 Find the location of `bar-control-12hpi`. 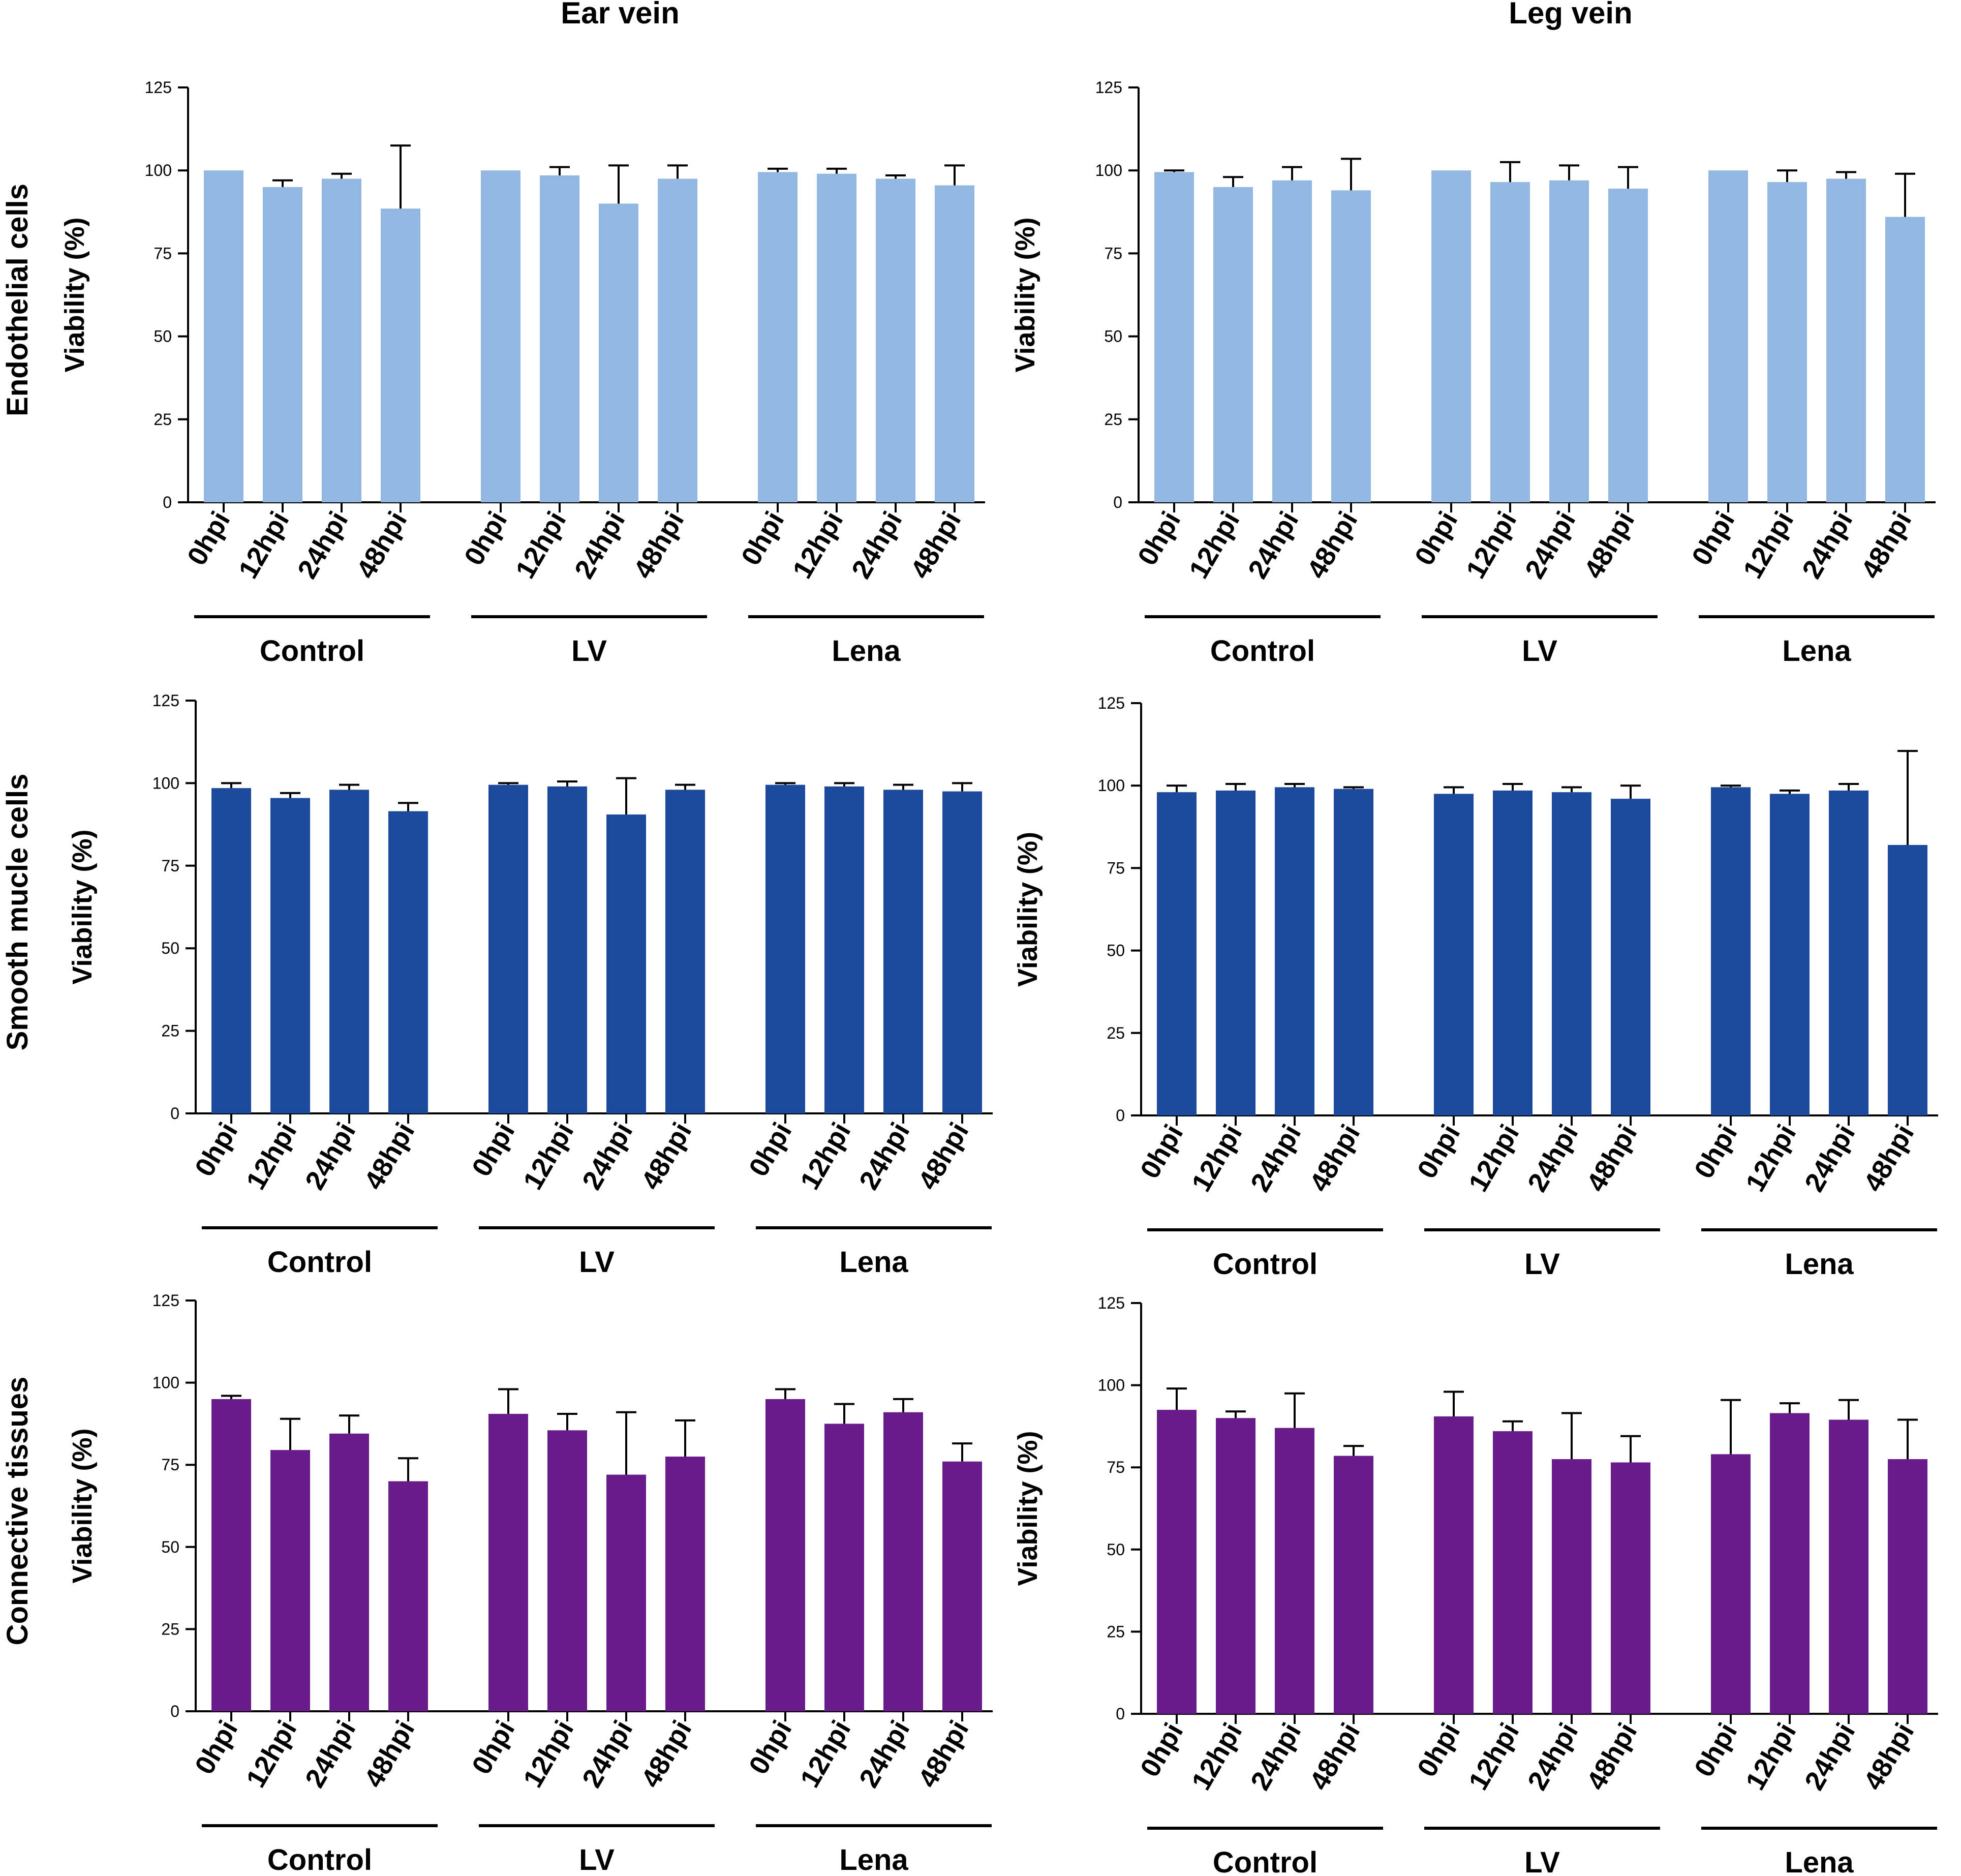

bar-control-12hpi is located at coordinates (282, 345).